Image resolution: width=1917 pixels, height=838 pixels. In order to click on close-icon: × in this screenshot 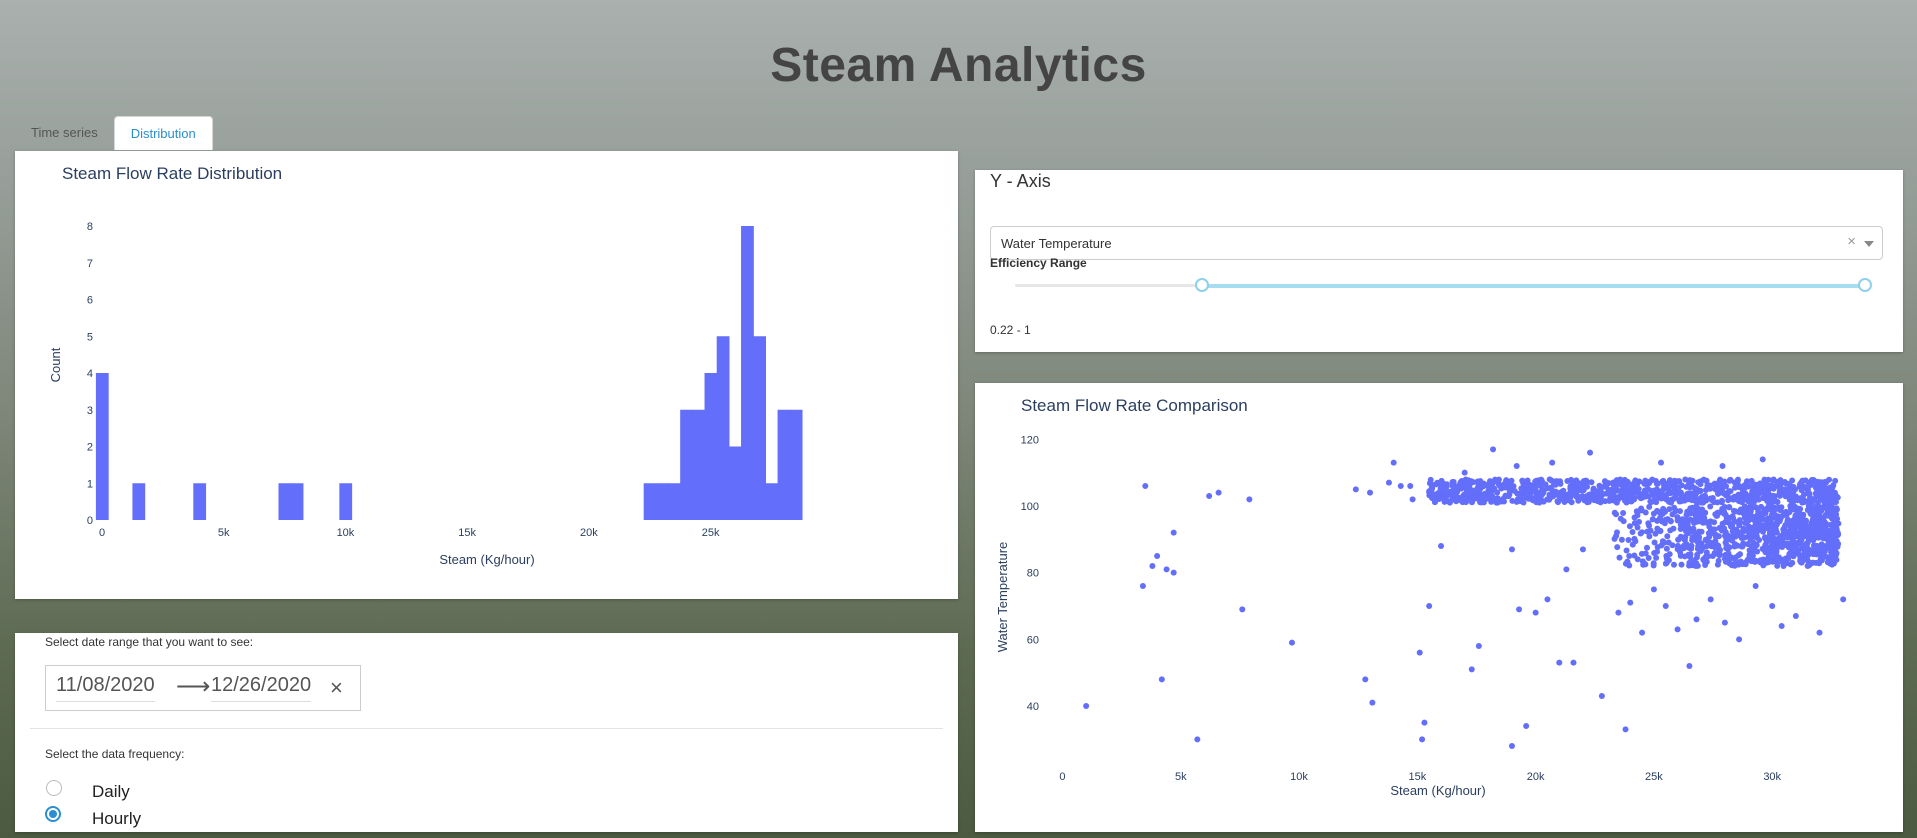, I will do `click(336, 687)`.